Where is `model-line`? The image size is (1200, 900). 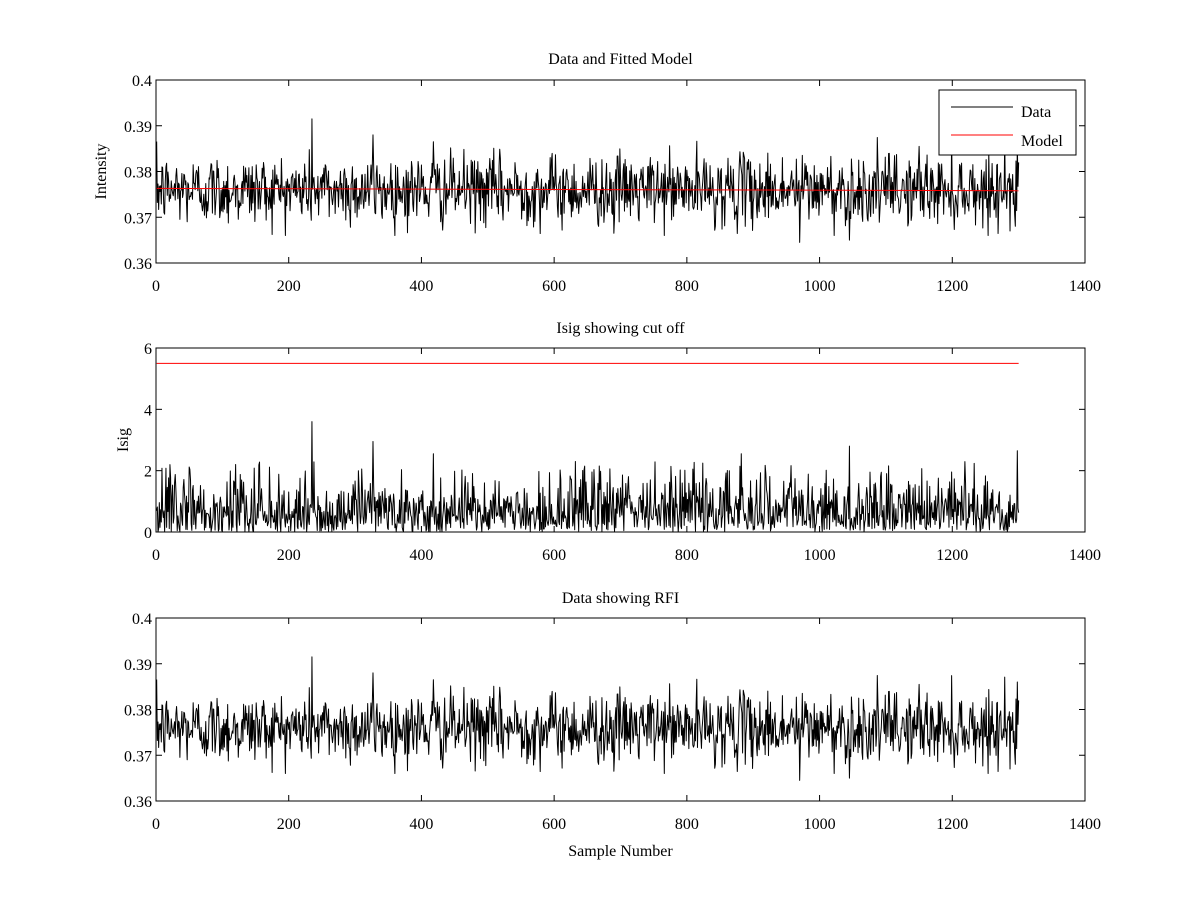 model-line is located at coordinates (587, 189).